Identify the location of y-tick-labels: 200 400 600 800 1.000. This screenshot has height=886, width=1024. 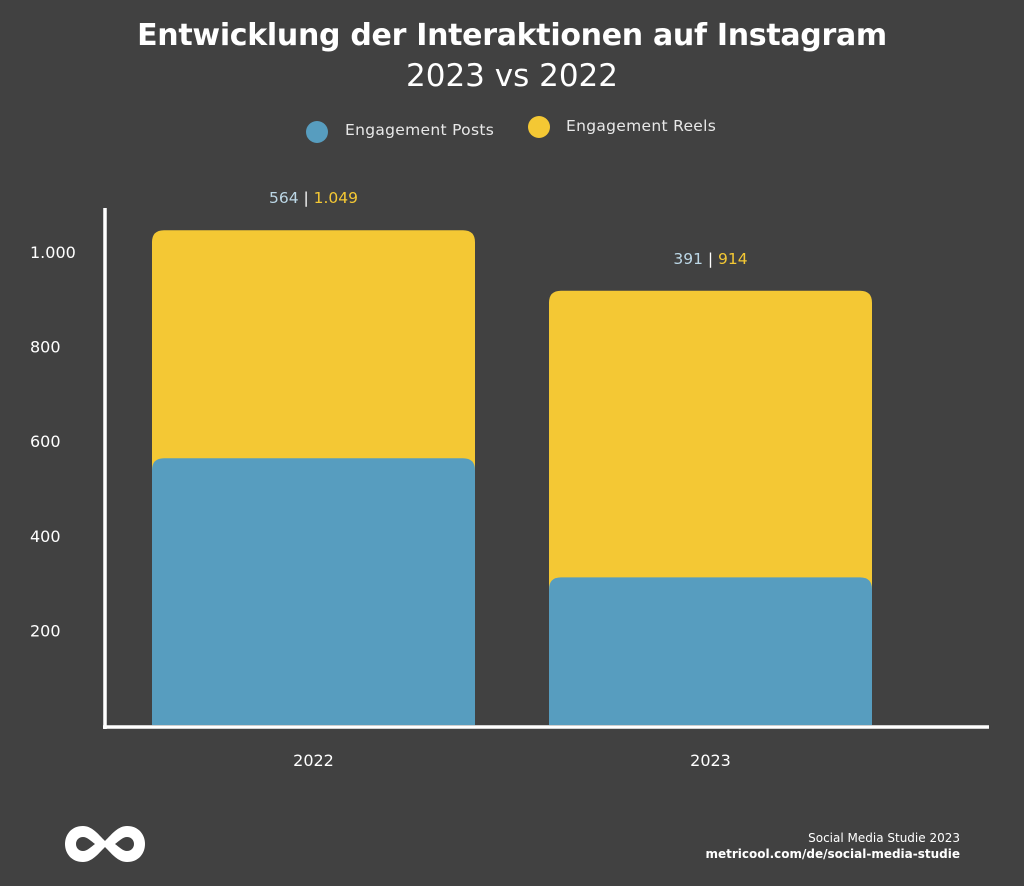
(53, 441).